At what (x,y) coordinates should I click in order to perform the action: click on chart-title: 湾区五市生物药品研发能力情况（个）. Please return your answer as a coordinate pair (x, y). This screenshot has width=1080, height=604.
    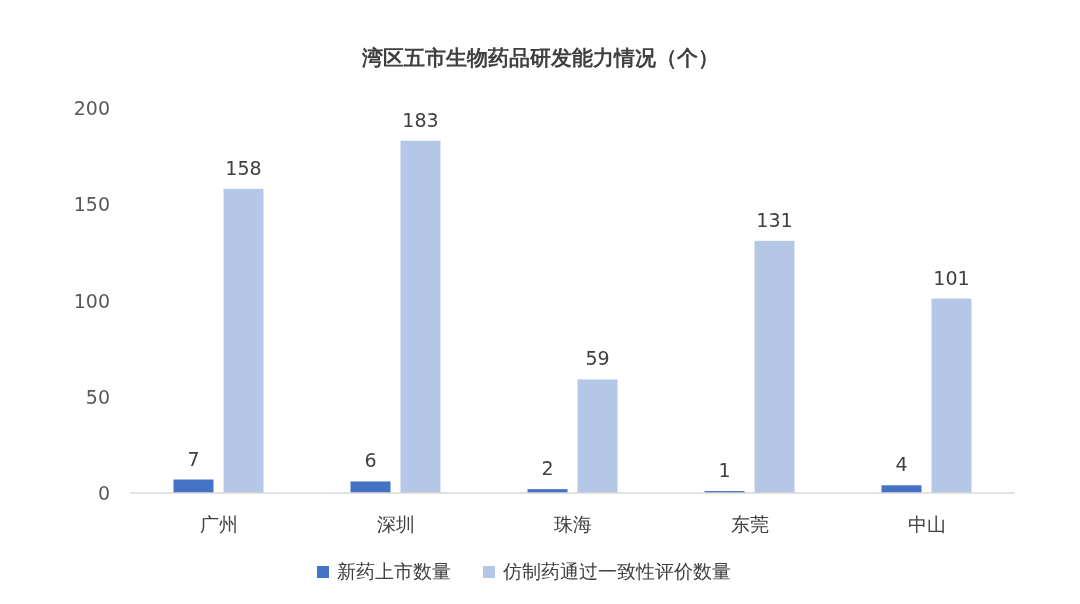
    Looking at the image, I should click on (539, 58).